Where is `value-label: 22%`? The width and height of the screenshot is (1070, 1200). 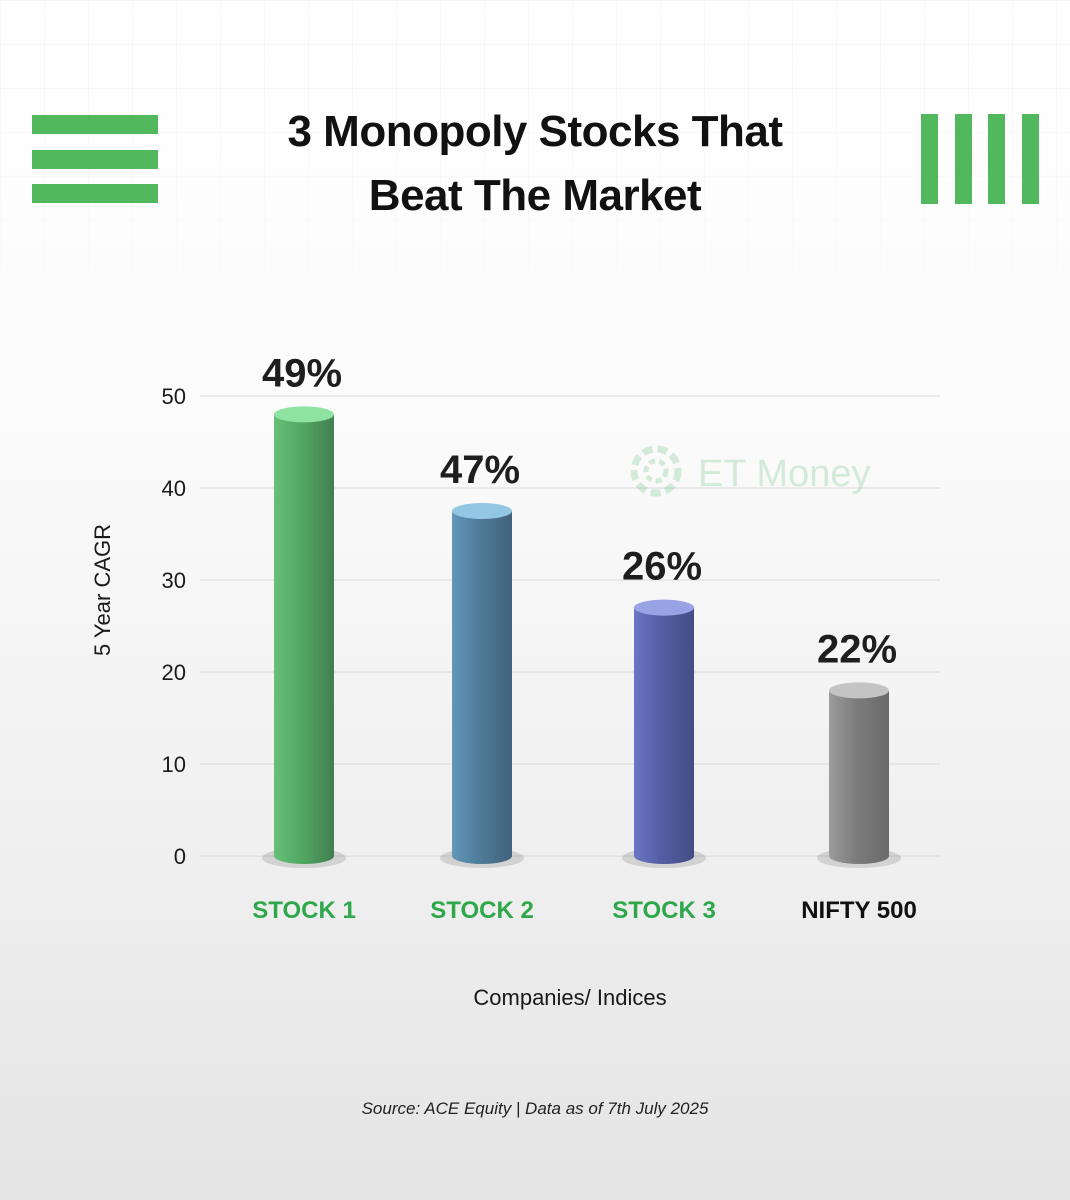 value-label: 22% is located at coordinates (857, 649).